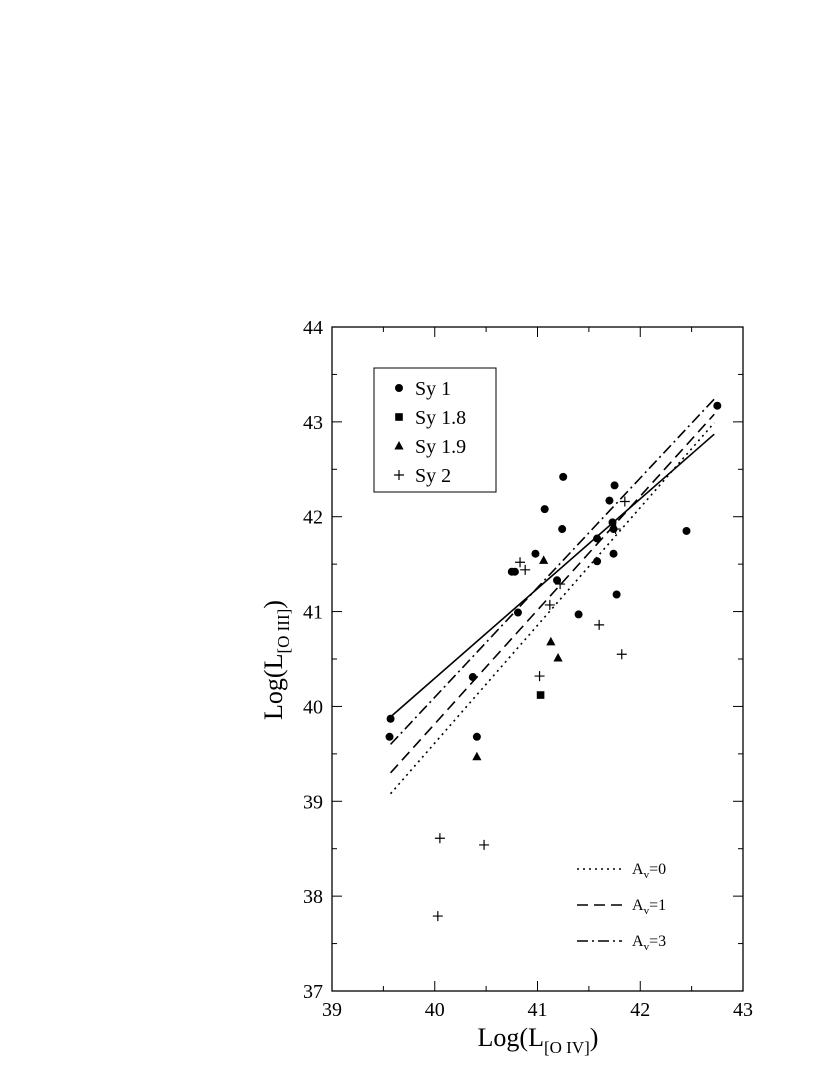 The image size is (830, 1075). Describe the element at coordinates (332, 1010) in the screenshot. I see `x-tick-label: 39` at that location.